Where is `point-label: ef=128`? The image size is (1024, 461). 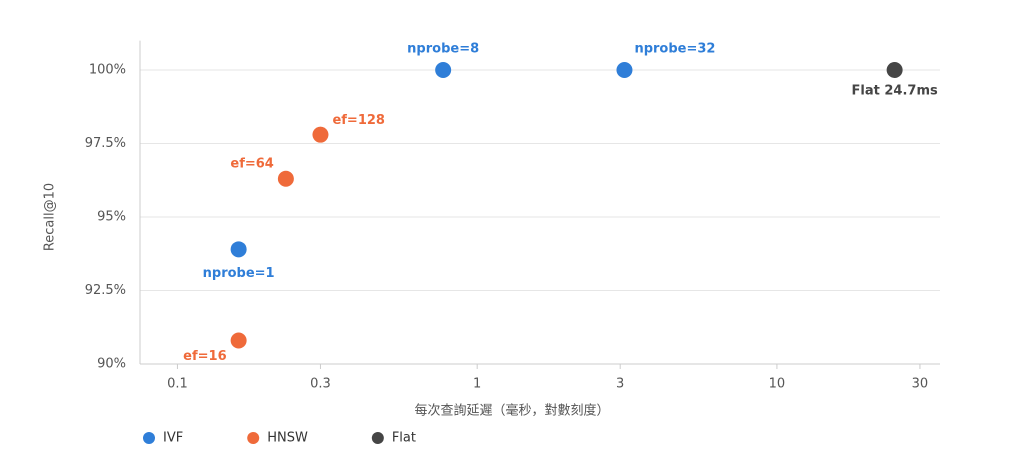 point-label: ef=128 is located at coordinates (358, 120).